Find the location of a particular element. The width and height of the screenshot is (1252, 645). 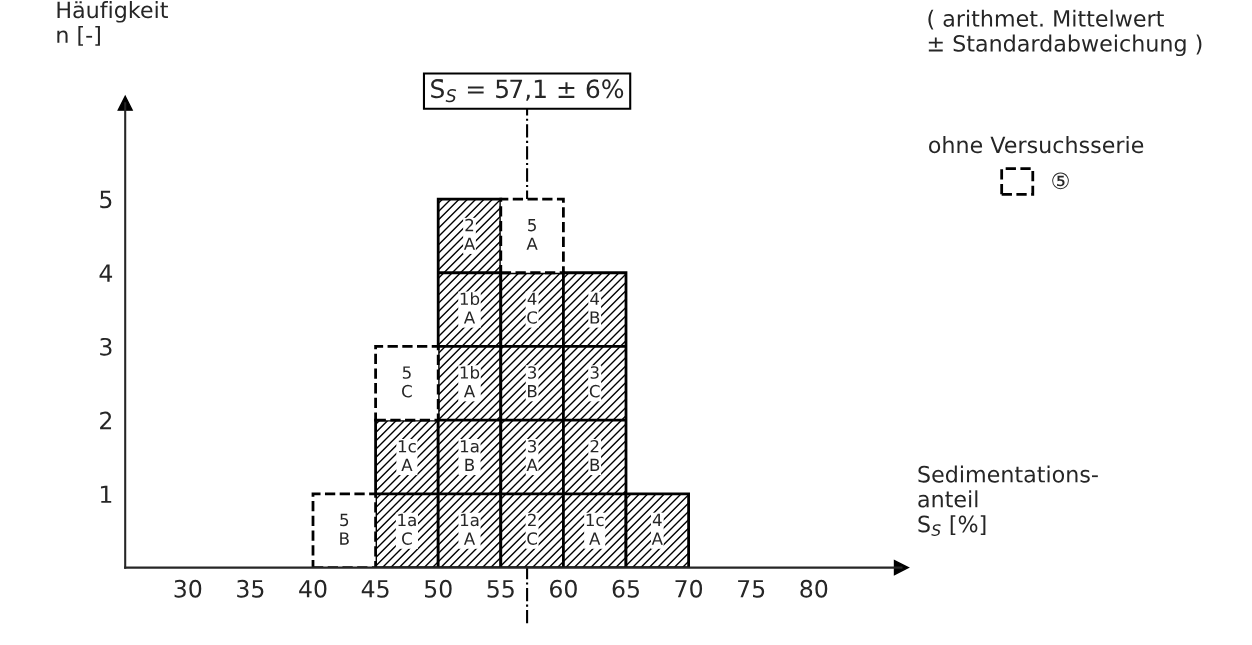

x-tick-label: 55 is located at coordinates (500, 589).